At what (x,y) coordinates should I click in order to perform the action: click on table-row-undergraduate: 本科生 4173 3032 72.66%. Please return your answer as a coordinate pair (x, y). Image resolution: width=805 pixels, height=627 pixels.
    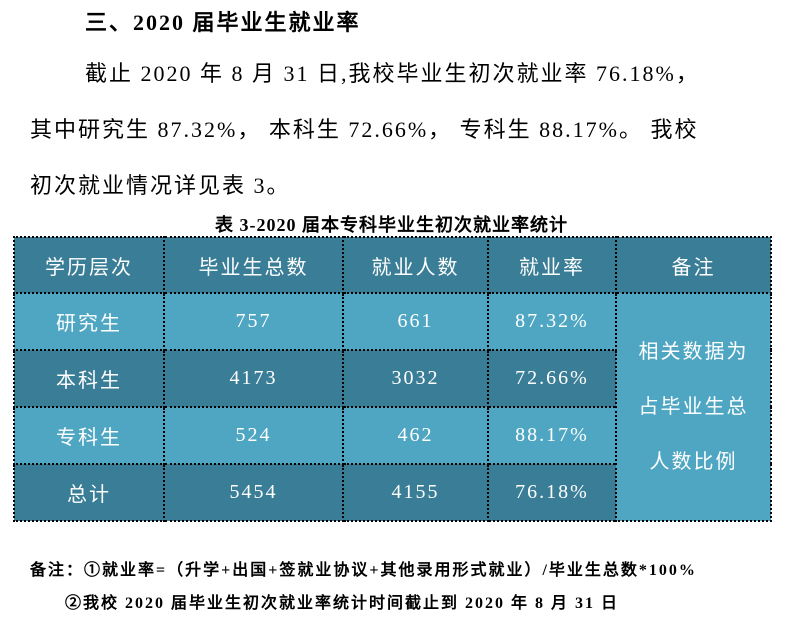
    Looking at the image, I should click on (392, 378).